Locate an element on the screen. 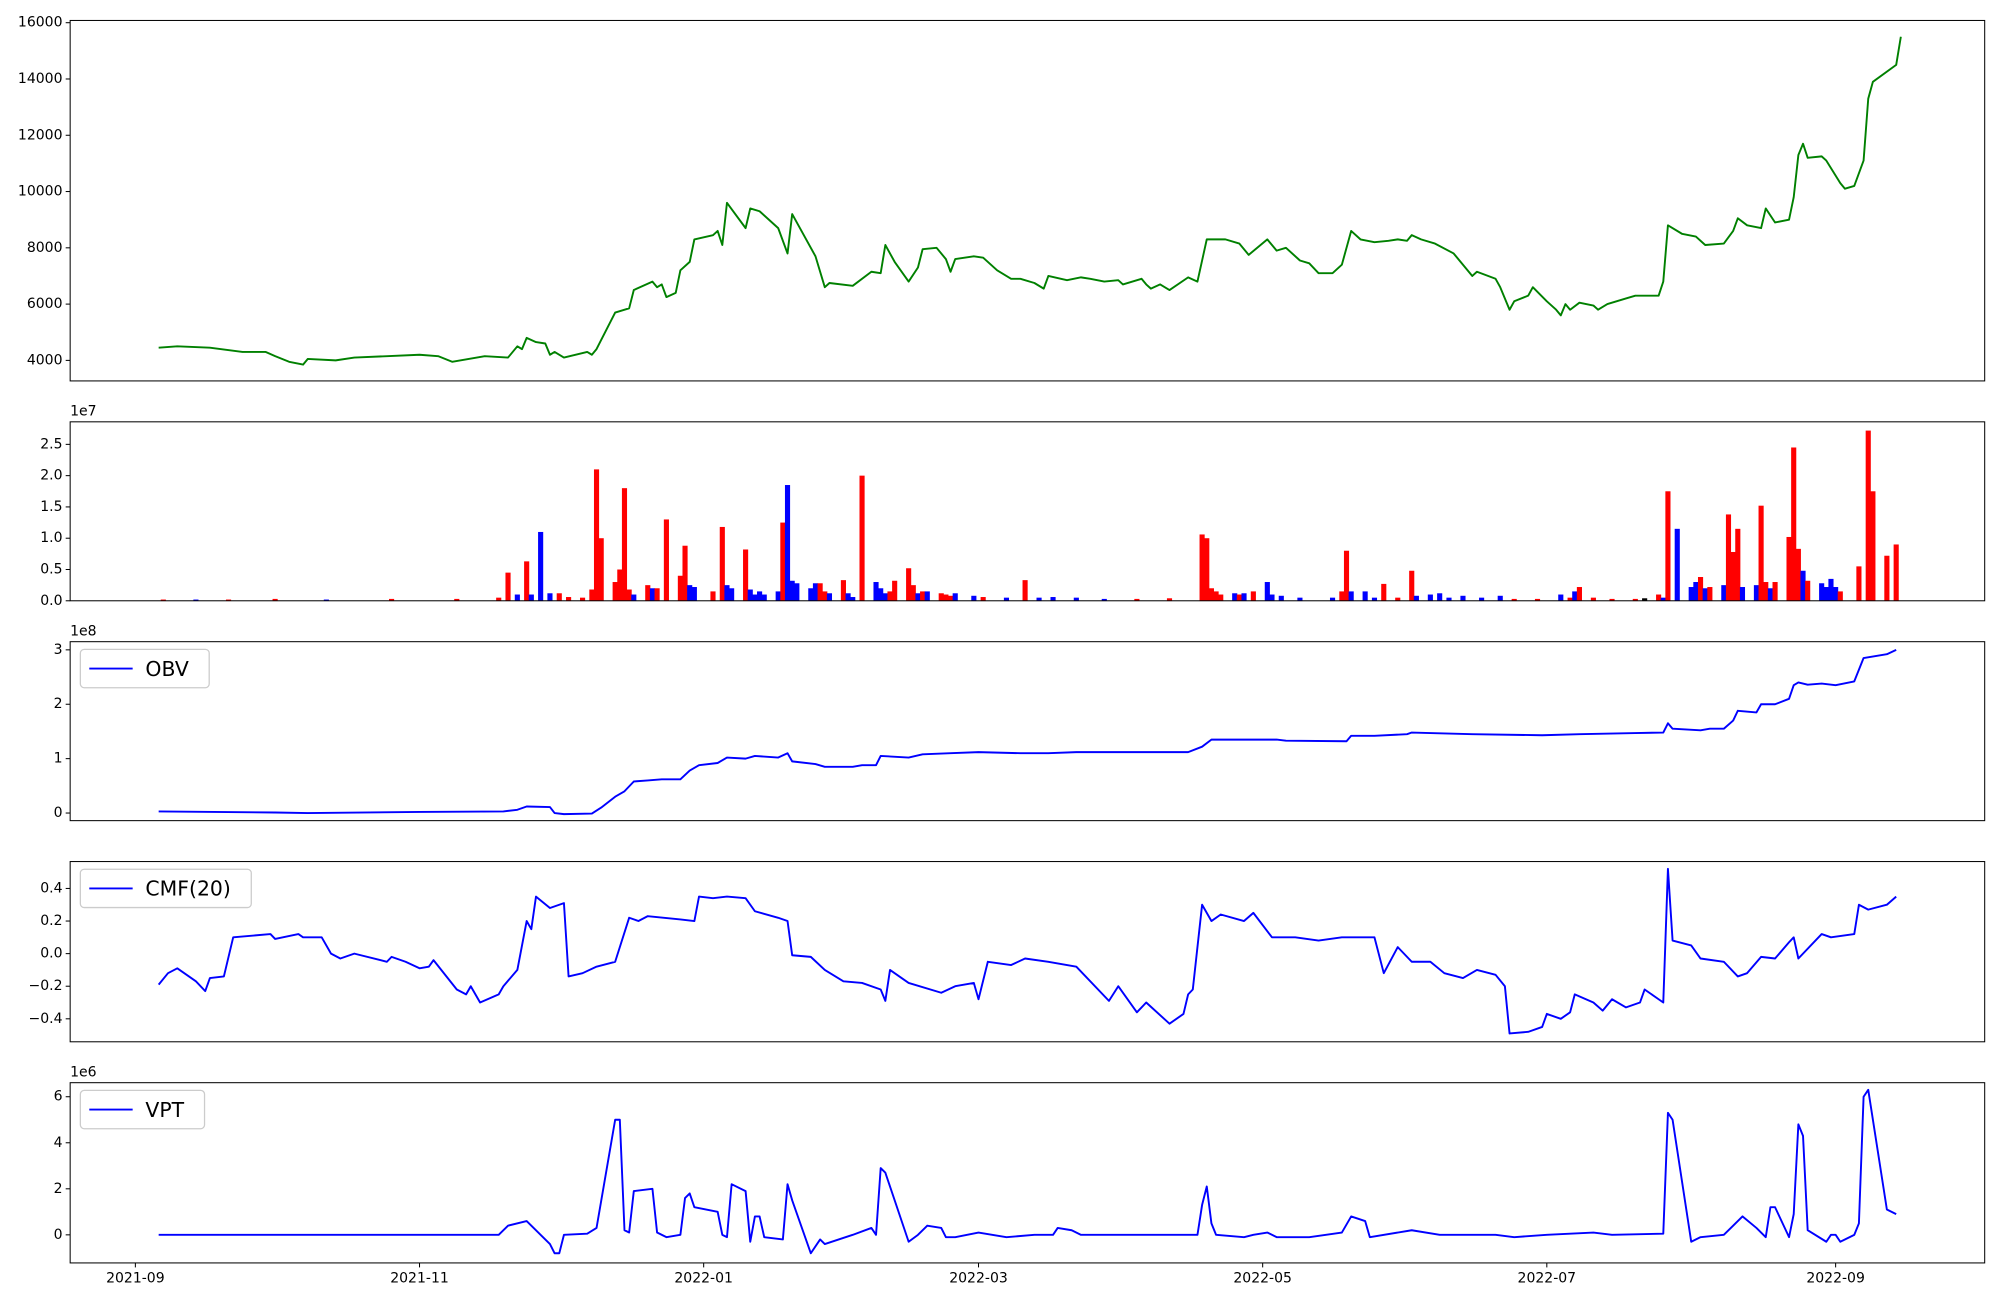  x-tick-label: 2021-09 is located at coordinates (135, 1278).